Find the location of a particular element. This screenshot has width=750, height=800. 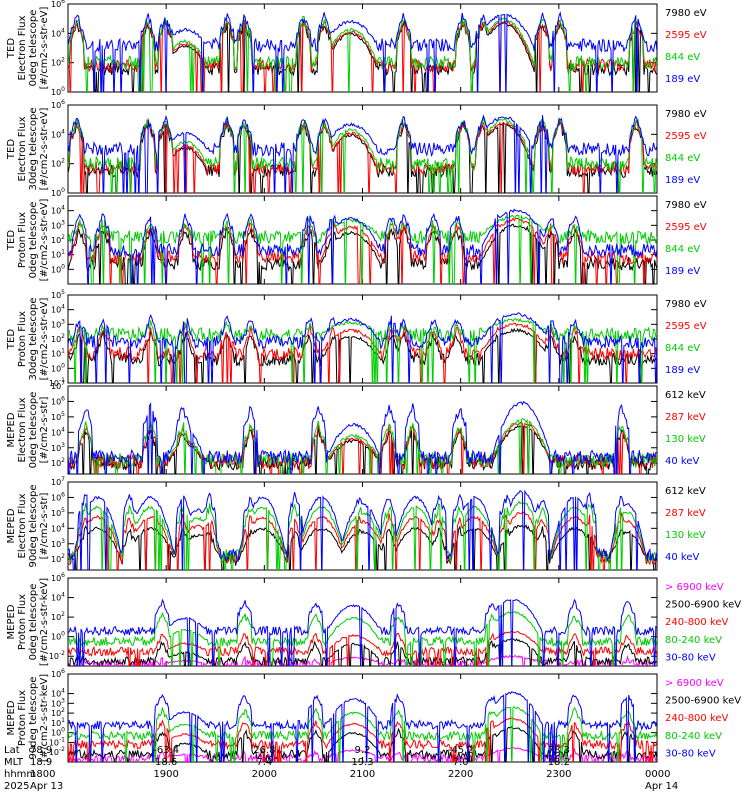

time-row-value: 2300 is located at coordinates (558, 774).